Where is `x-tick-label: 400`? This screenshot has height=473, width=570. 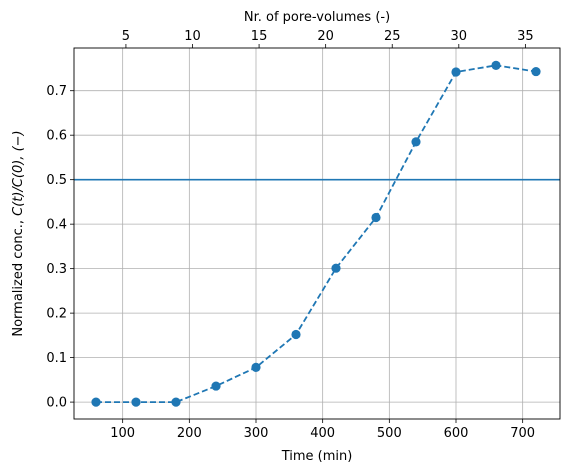 x-tick-label: 400 is located at coordinates (322, 433).